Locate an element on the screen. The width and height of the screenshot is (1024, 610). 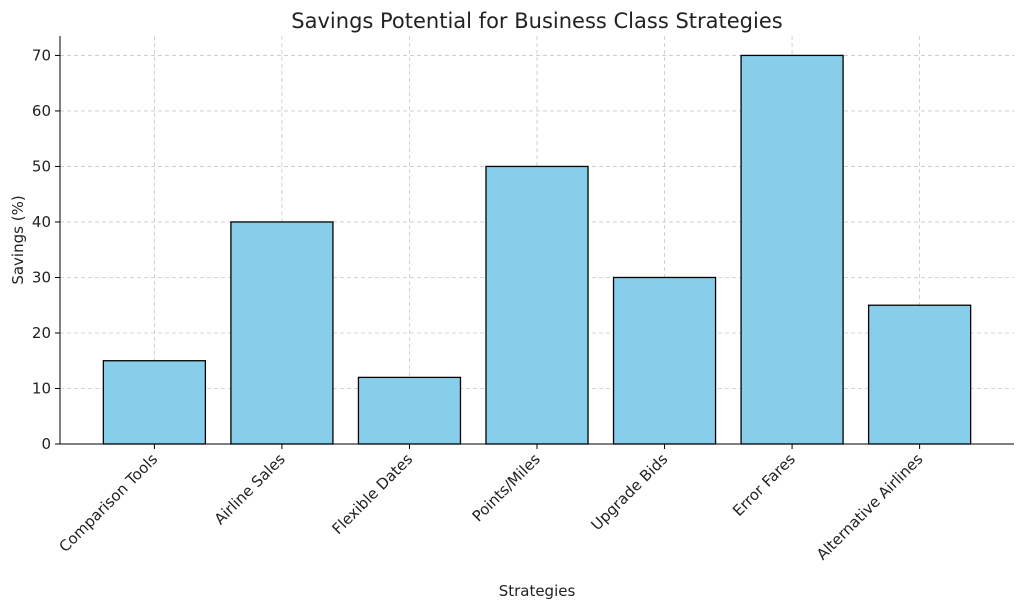
x-tick-label: Comparison Tools is located at coordinates (108, 503).